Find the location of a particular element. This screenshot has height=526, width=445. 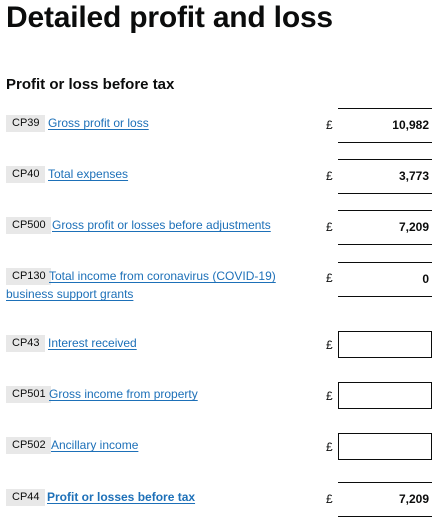

field-label: Ancillary income is located at coordinates (156, 445).